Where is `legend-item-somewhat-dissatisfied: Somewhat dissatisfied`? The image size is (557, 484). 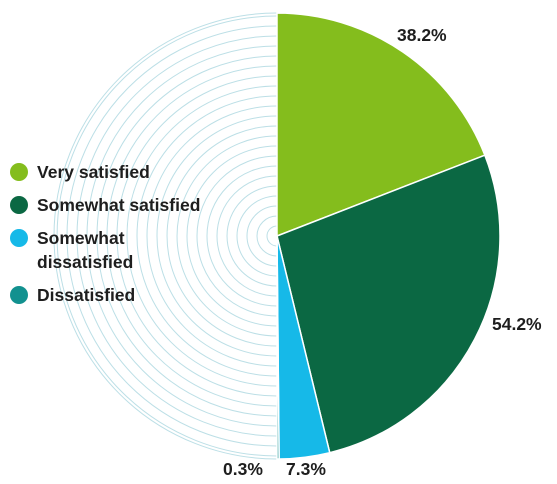 legend-item-somewhat-dissatisfied: Somewhat dissatisfied is located at coordinates (105, 250).